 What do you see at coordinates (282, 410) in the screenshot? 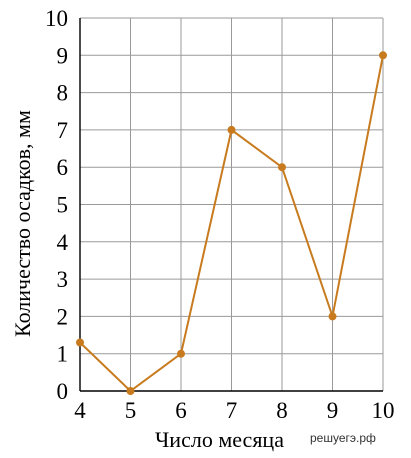
I see `x-tick-label: 8` at bounding box center [282, 410].